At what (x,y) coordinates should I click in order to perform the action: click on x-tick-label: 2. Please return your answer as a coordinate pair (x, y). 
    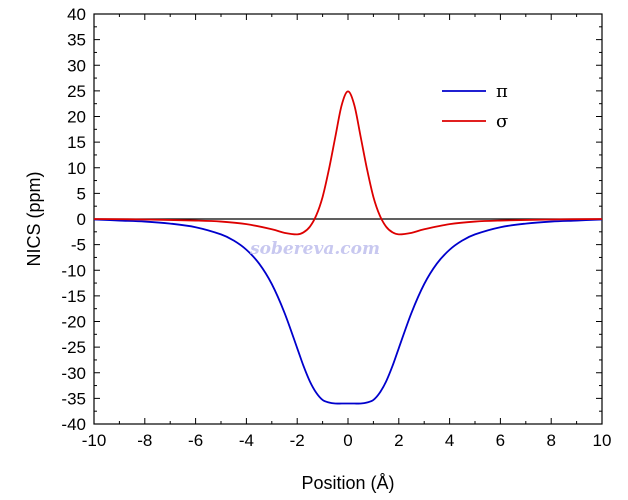
    Looking at the image, I should click on (398, 440).